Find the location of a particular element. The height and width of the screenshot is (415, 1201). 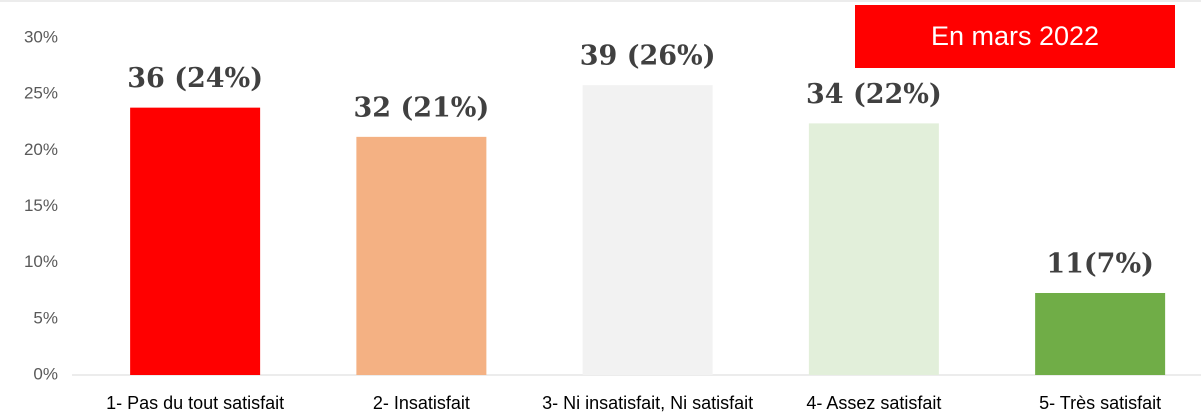

x-tick-label: 3- Ni insatisfait, Ni satisfait is located at coordinates (647, 403).